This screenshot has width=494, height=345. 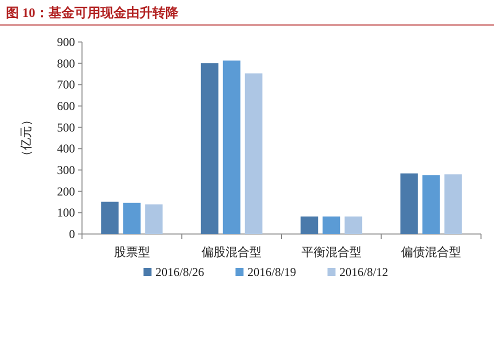 What do you see at coordinates (92, 12) in the screenshot?
I see `title: 图 10：基金可用现金由升转降` at bounding box center [92, 12].